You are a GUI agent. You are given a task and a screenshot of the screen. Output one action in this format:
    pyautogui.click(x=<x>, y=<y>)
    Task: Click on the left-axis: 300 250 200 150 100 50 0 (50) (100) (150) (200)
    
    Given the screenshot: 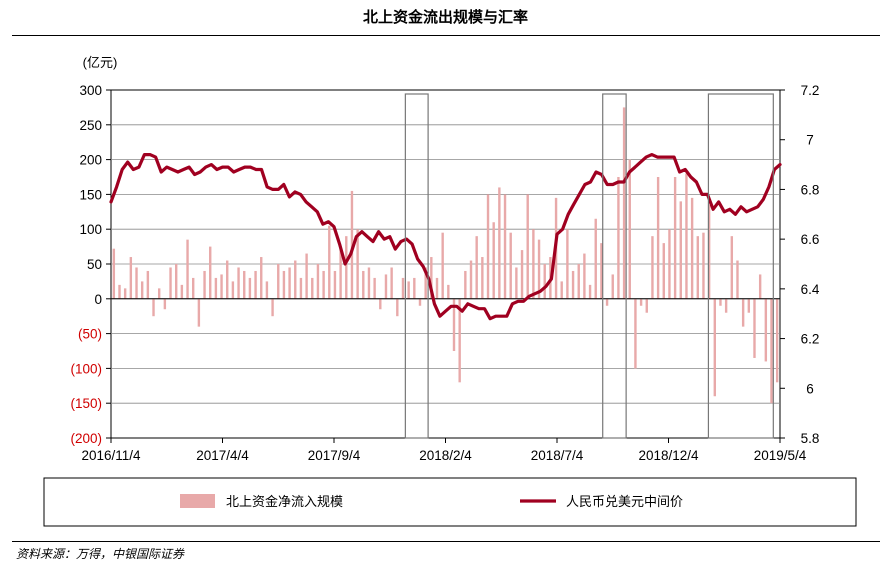 What is the action you would take?
    pyautogui.click(x=90, y=264)
    